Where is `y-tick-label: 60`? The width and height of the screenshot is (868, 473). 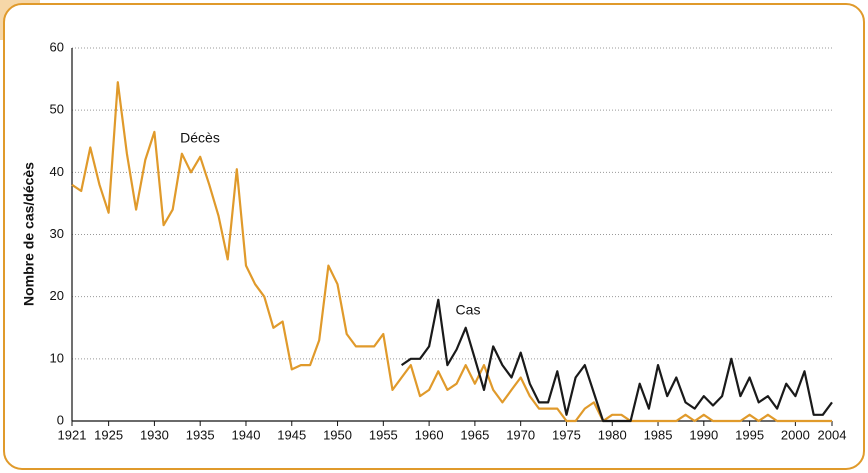 y-tick-label: 60 is located at coordinates (57, 46).